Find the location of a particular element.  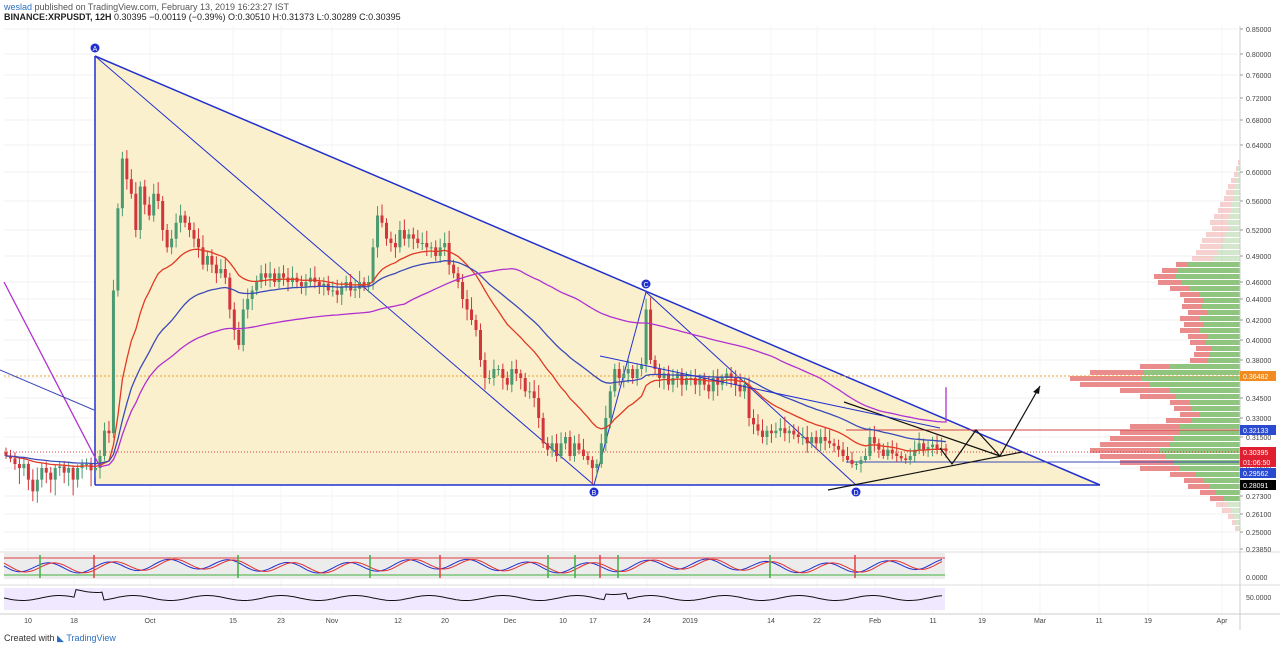

price-tick-label: 0.23850 is located at coordinates (1258, 550).